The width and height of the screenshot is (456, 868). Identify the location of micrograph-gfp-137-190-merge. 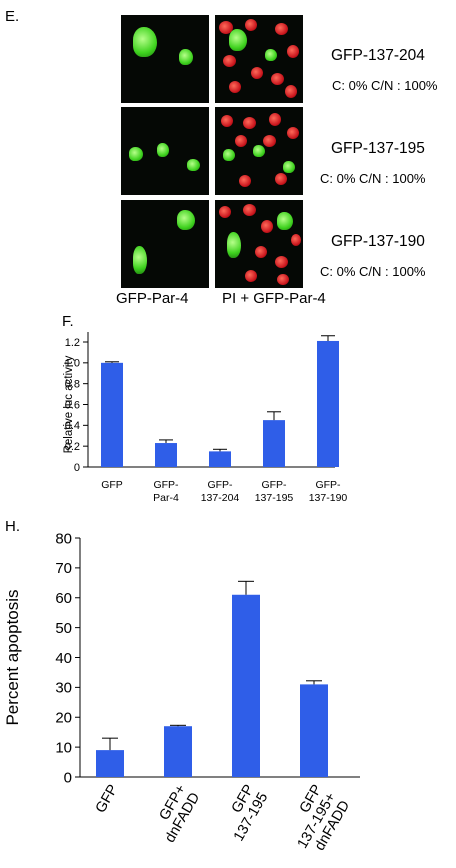
(259, 244).